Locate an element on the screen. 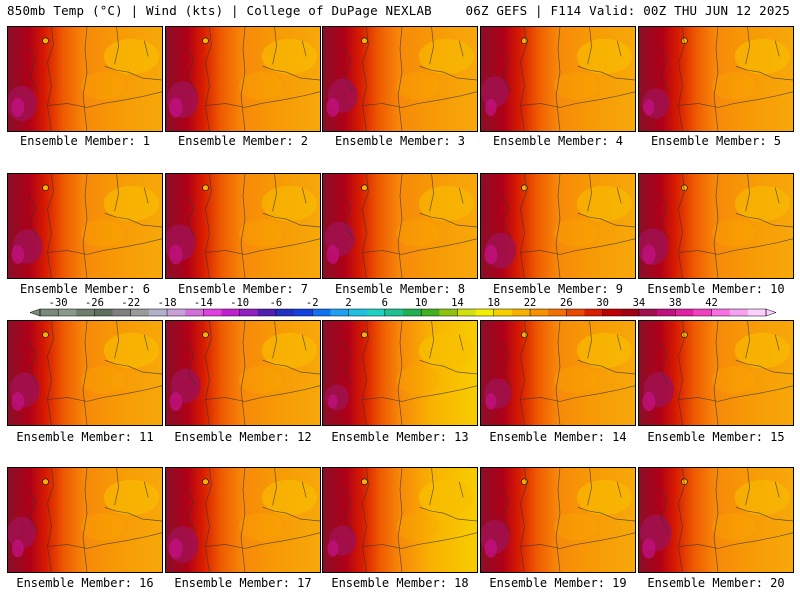 This screenshot has width=800, height=600. colorbar-tick-label: 2 is located at coordinates (348, 303).